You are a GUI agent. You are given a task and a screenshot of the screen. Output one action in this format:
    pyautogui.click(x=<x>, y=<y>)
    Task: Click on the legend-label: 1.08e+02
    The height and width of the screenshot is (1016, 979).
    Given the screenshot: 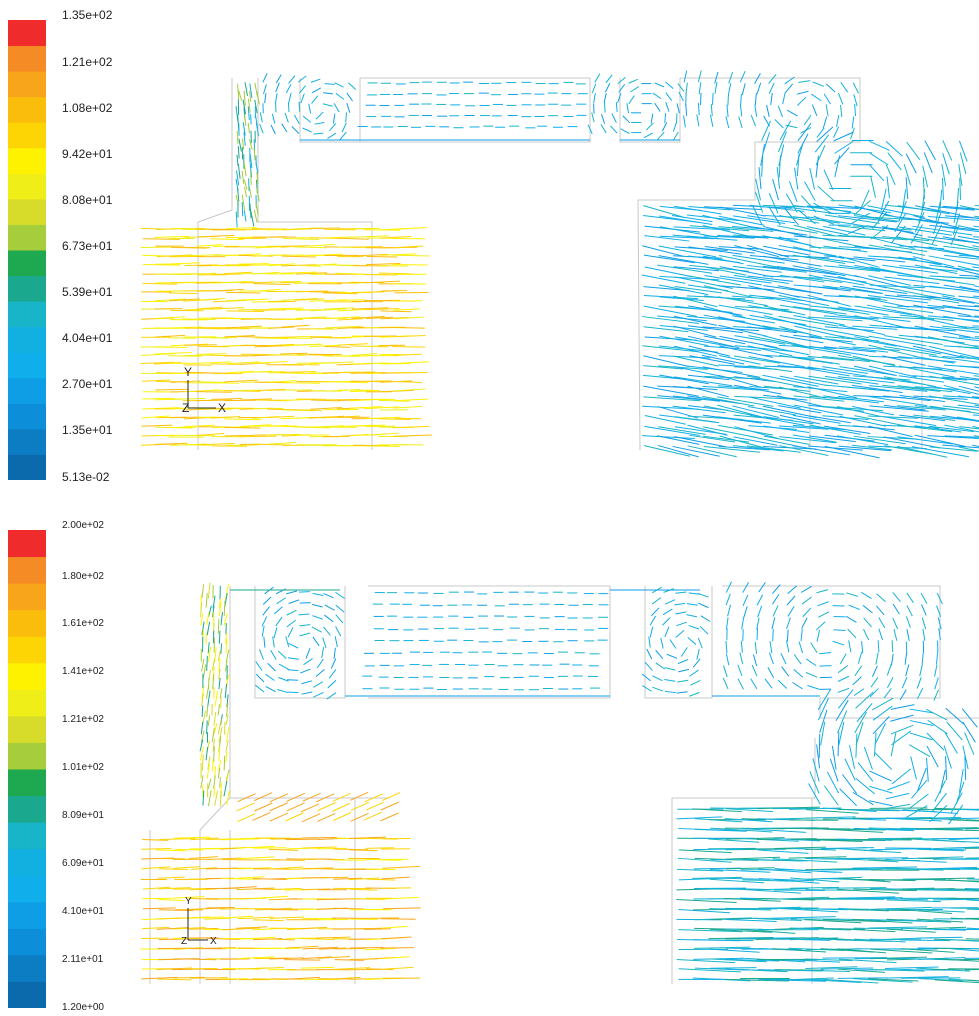 What is the action you would take?
    pyautogui.click(x=87, y=108)
    